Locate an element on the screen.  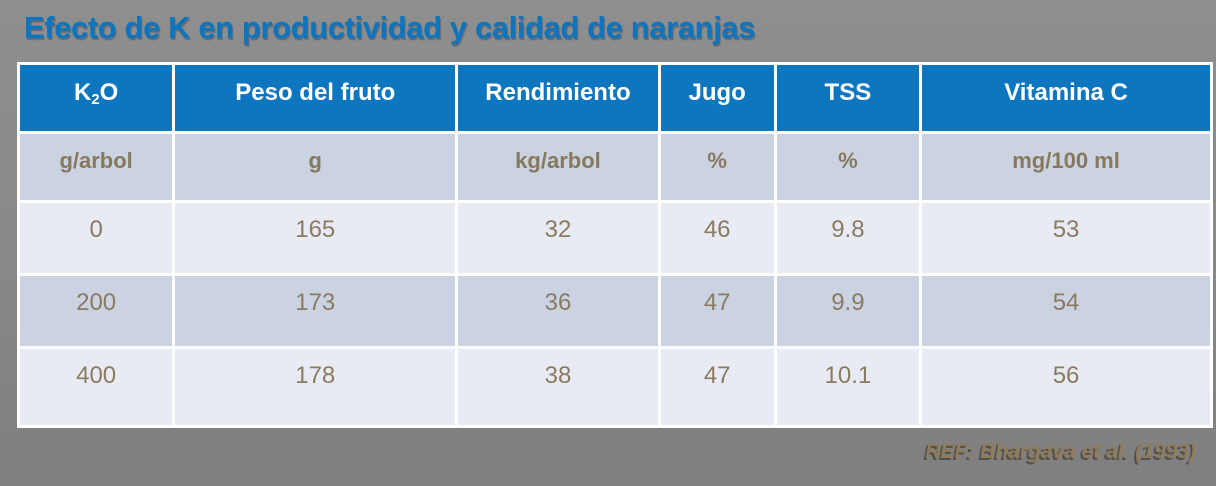
unit-cell: g/arbol is located at coordinates (96, 167).